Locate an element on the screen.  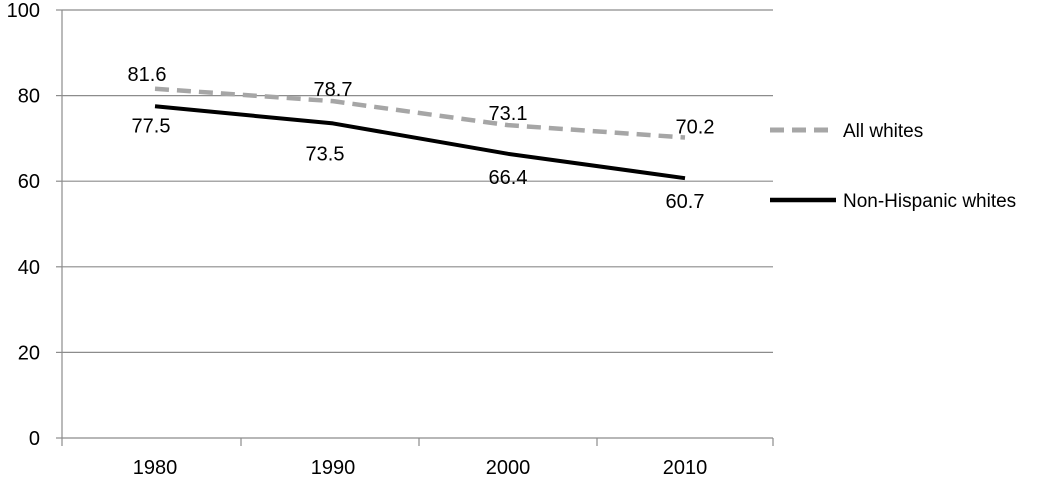
data-label-0-2010: 70.2 is located at coordinates (695, 128).